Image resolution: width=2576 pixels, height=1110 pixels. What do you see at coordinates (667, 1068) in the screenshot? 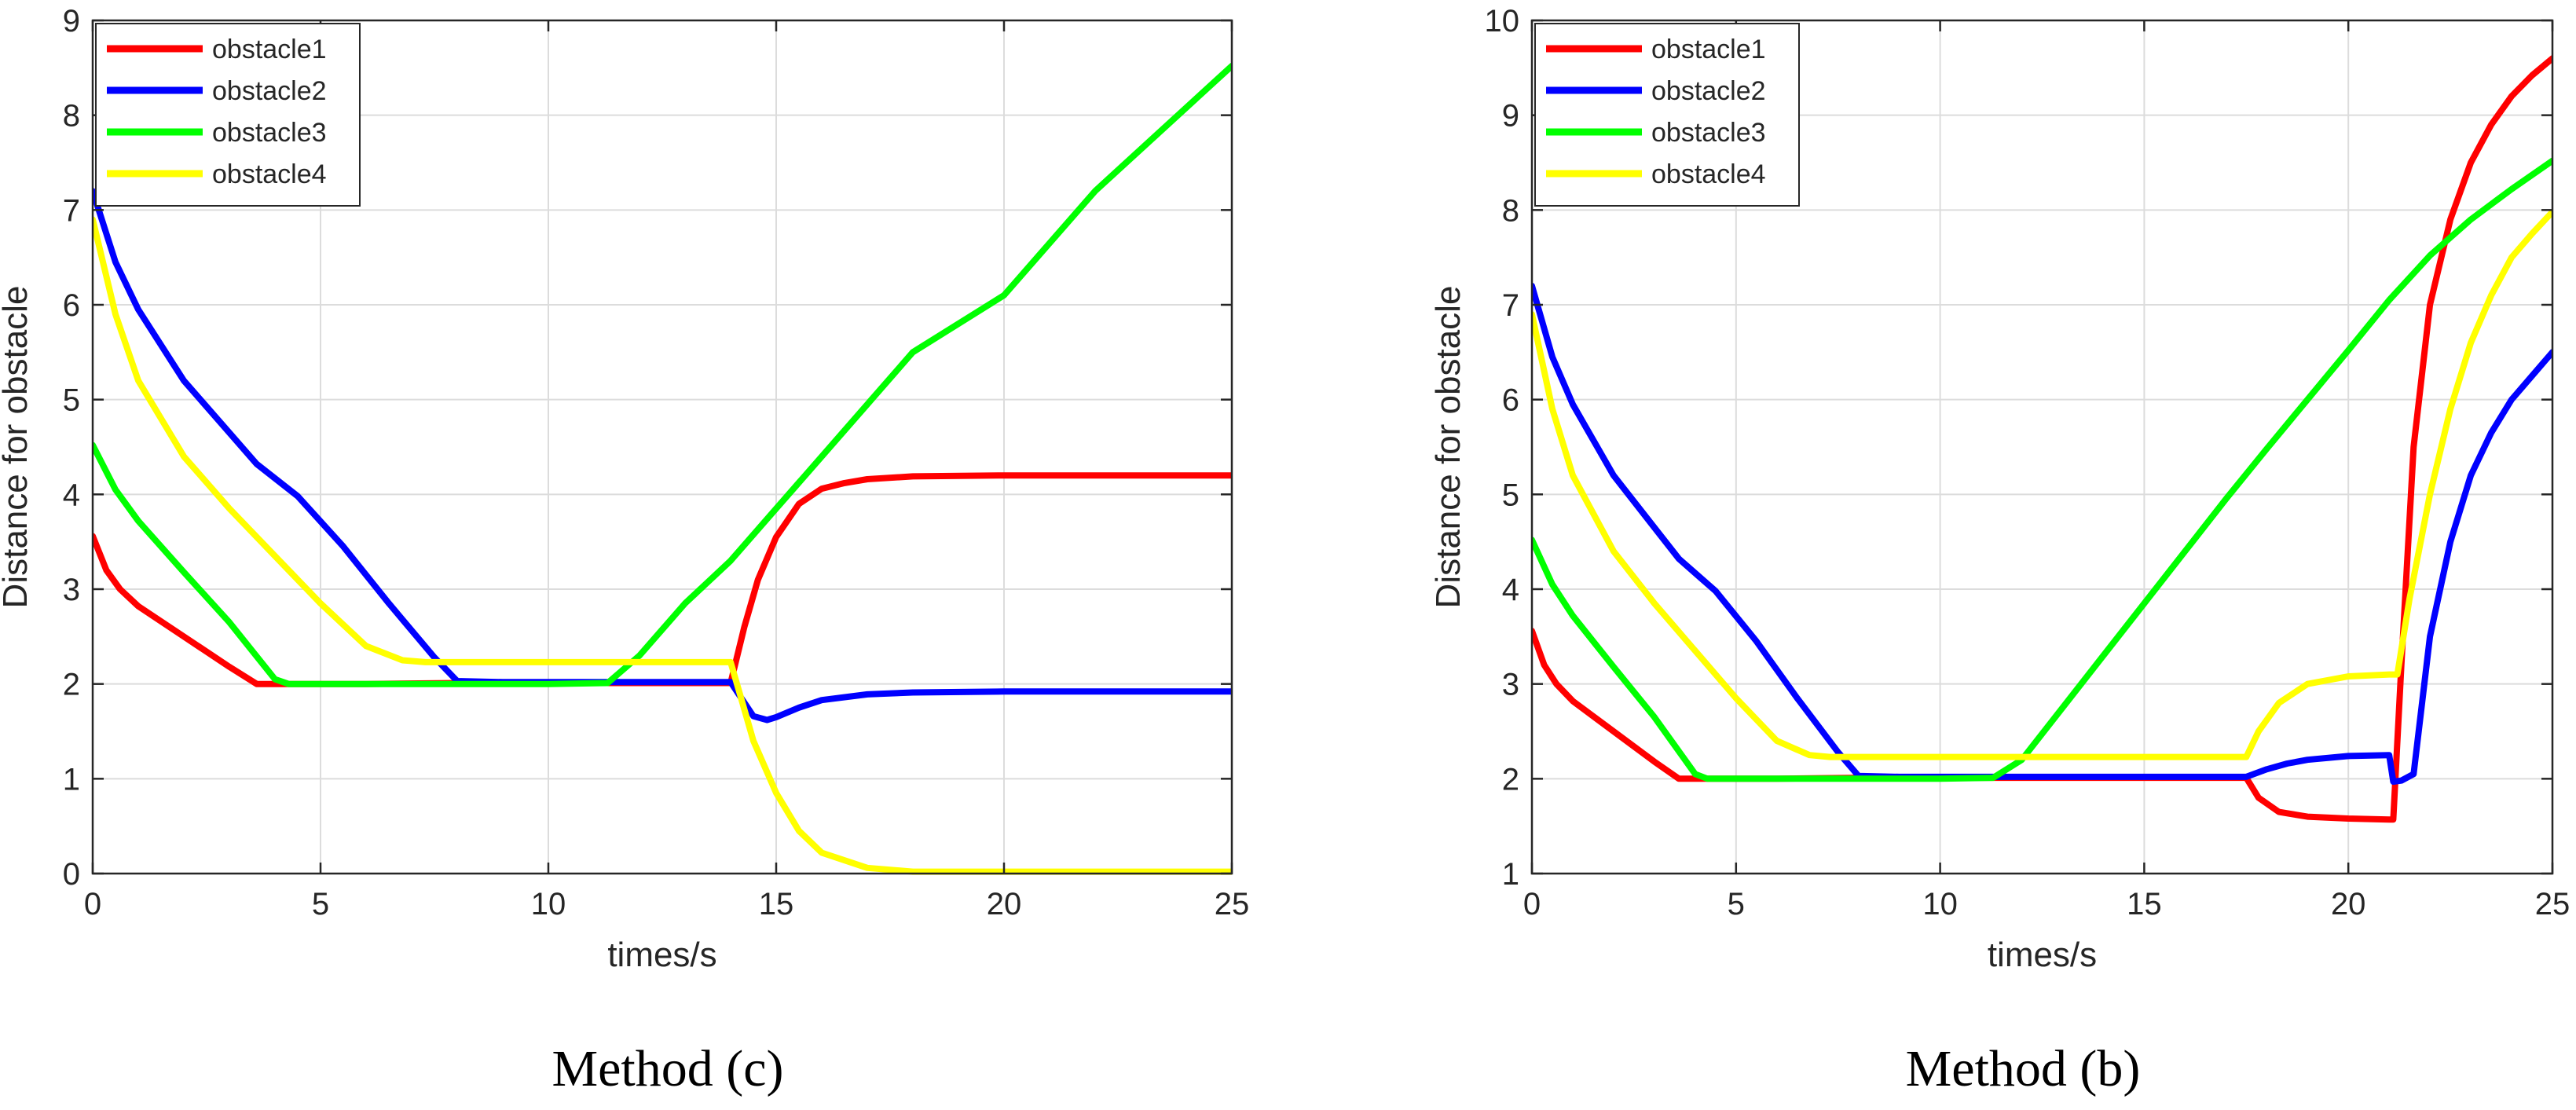
I see `figure-caption: Method (c)` at bounding box center [667, 1068].